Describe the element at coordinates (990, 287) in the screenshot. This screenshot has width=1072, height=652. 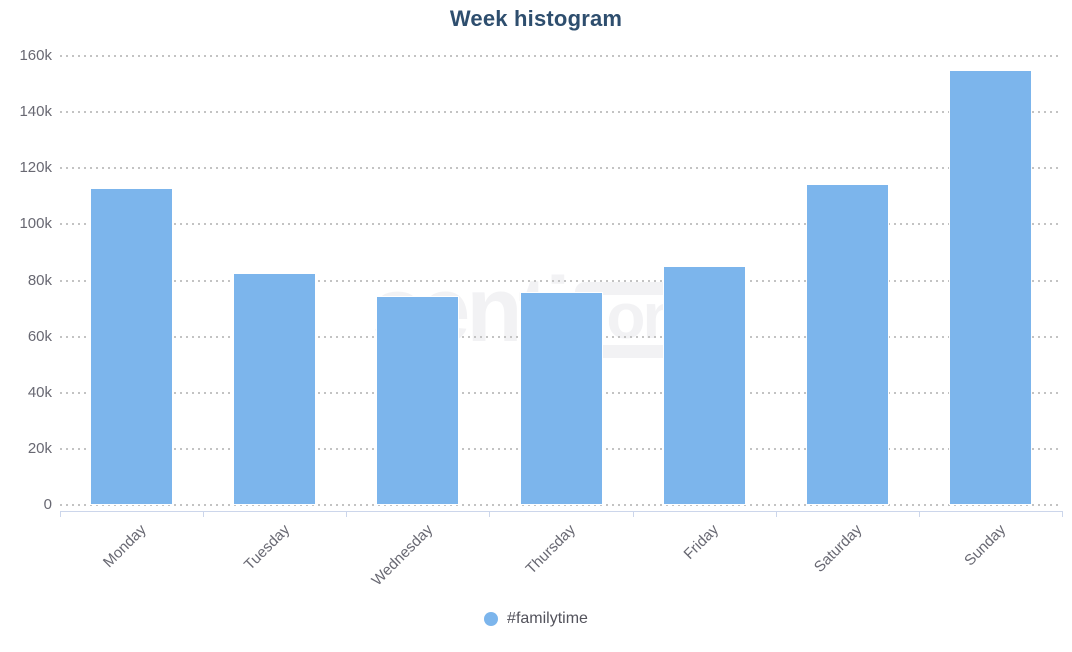
I see `bar-sunday` at that location.